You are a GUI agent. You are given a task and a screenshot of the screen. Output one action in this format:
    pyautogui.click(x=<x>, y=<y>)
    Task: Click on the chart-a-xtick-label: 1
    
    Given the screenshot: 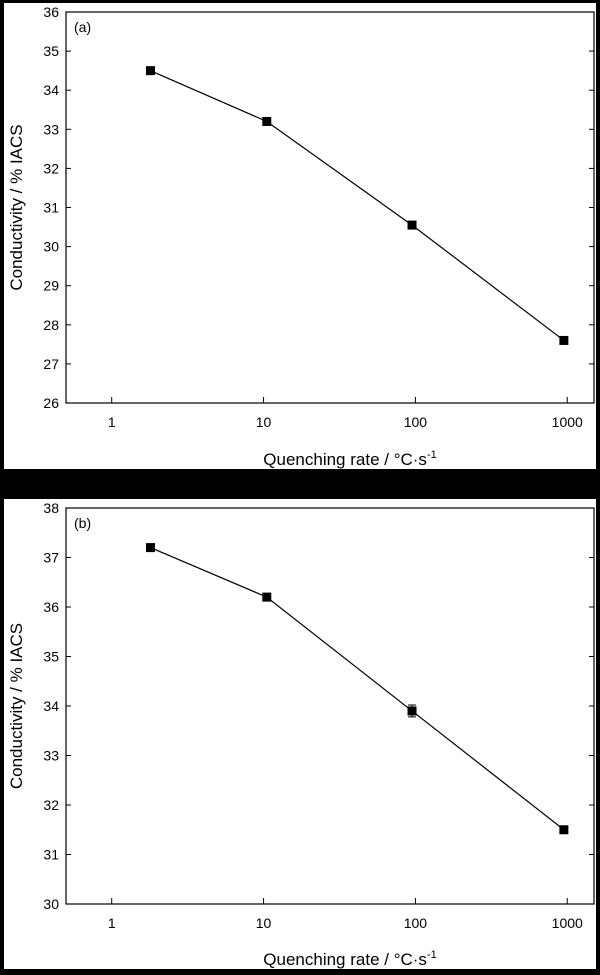 What is the action you would take?
    pyautogui.click(x=112, y=422)
    